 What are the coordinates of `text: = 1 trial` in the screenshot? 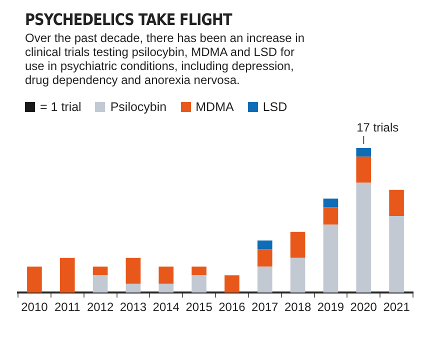 It's located at (61, 107).